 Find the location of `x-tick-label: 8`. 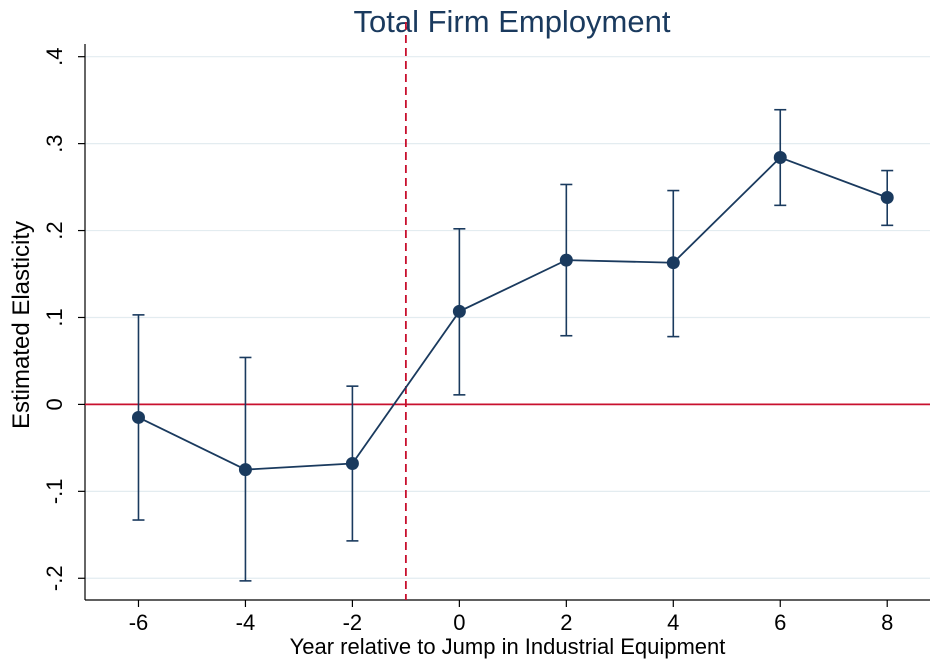

x-tick-label: 8 is located at coordinates (887, 622).